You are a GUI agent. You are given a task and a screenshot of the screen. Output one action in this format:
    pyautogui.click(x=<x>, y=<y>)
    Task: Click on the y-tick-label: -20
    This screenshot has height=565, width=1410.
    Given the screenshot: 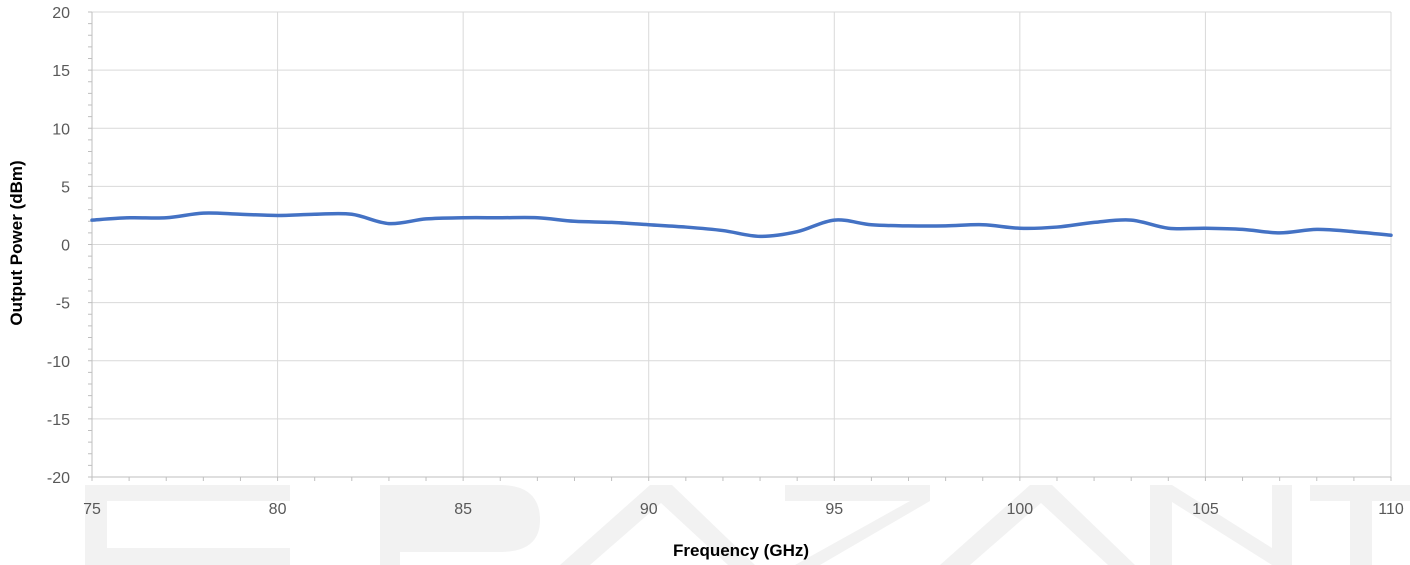 What is the action you would take?
    pyautogui.click(x=58, y=478)
    